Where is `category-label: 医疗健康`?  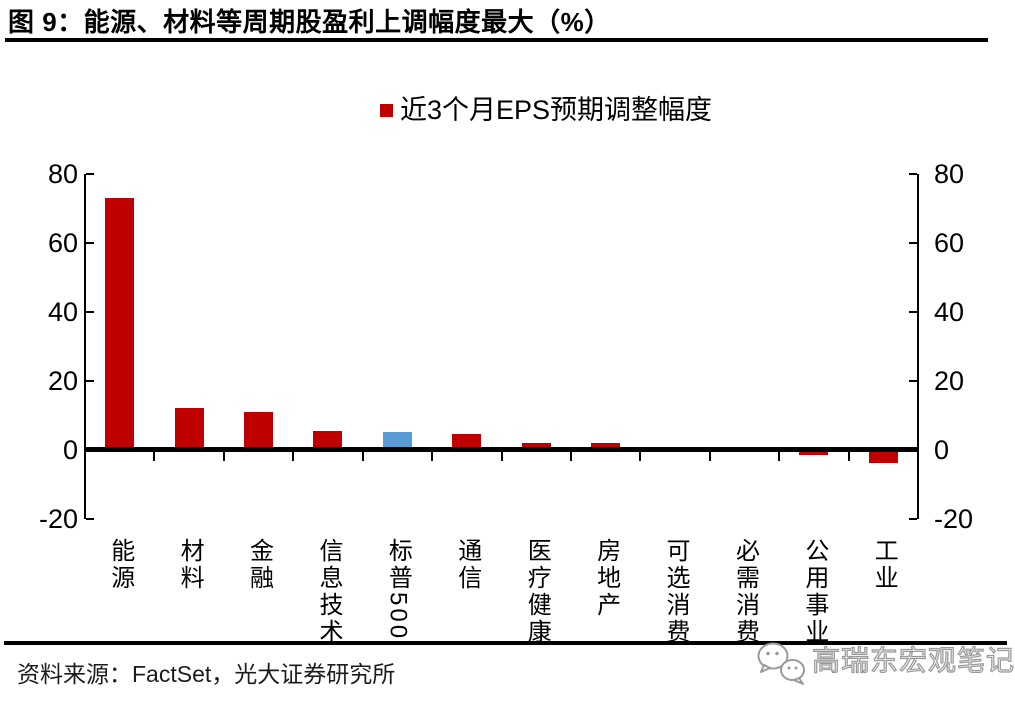
category-label: 医疗健康 is located at coordinates (537, 592).